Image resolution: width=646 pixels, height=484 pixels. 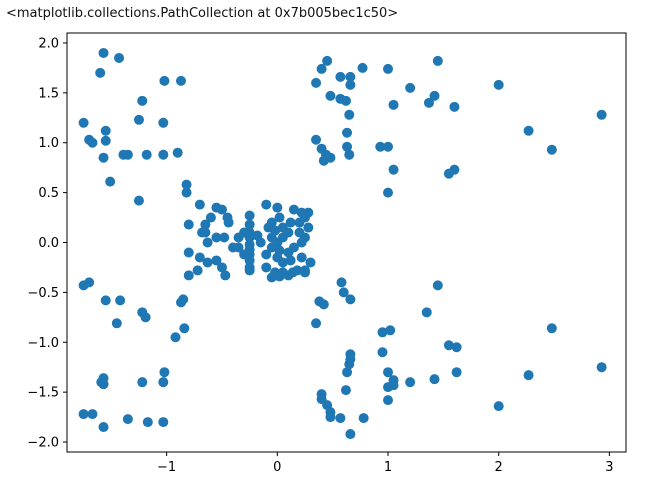 I want to click on x-tick-label: 0, so click(x=277, y=467).